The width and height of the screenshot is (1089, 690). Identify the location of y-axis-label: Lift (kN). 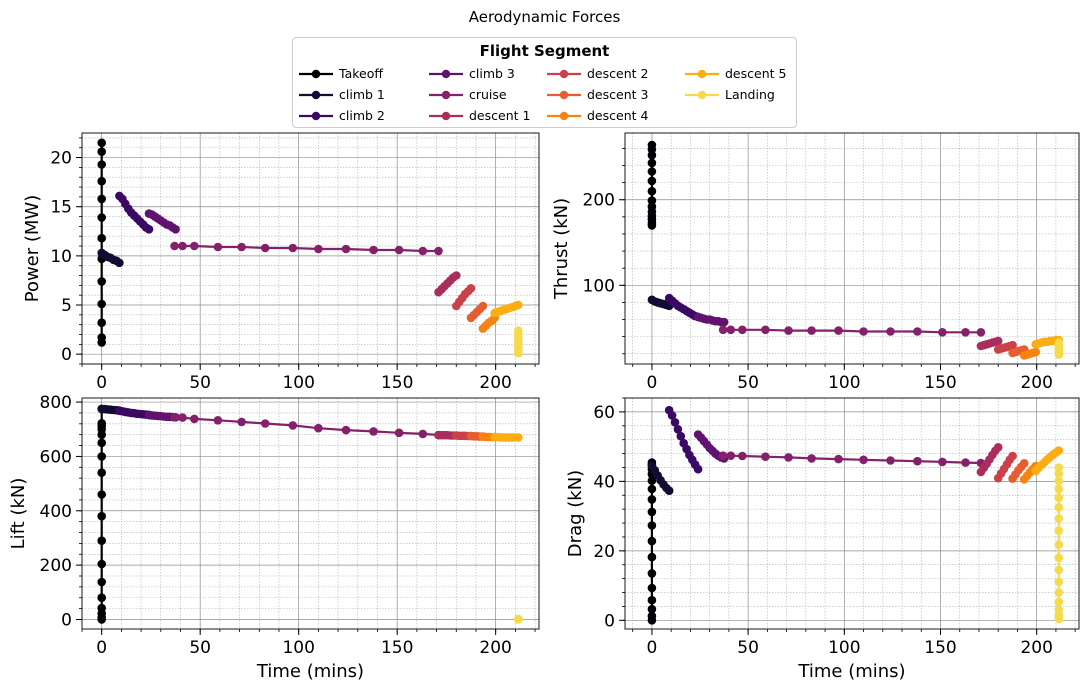
(18, 514).